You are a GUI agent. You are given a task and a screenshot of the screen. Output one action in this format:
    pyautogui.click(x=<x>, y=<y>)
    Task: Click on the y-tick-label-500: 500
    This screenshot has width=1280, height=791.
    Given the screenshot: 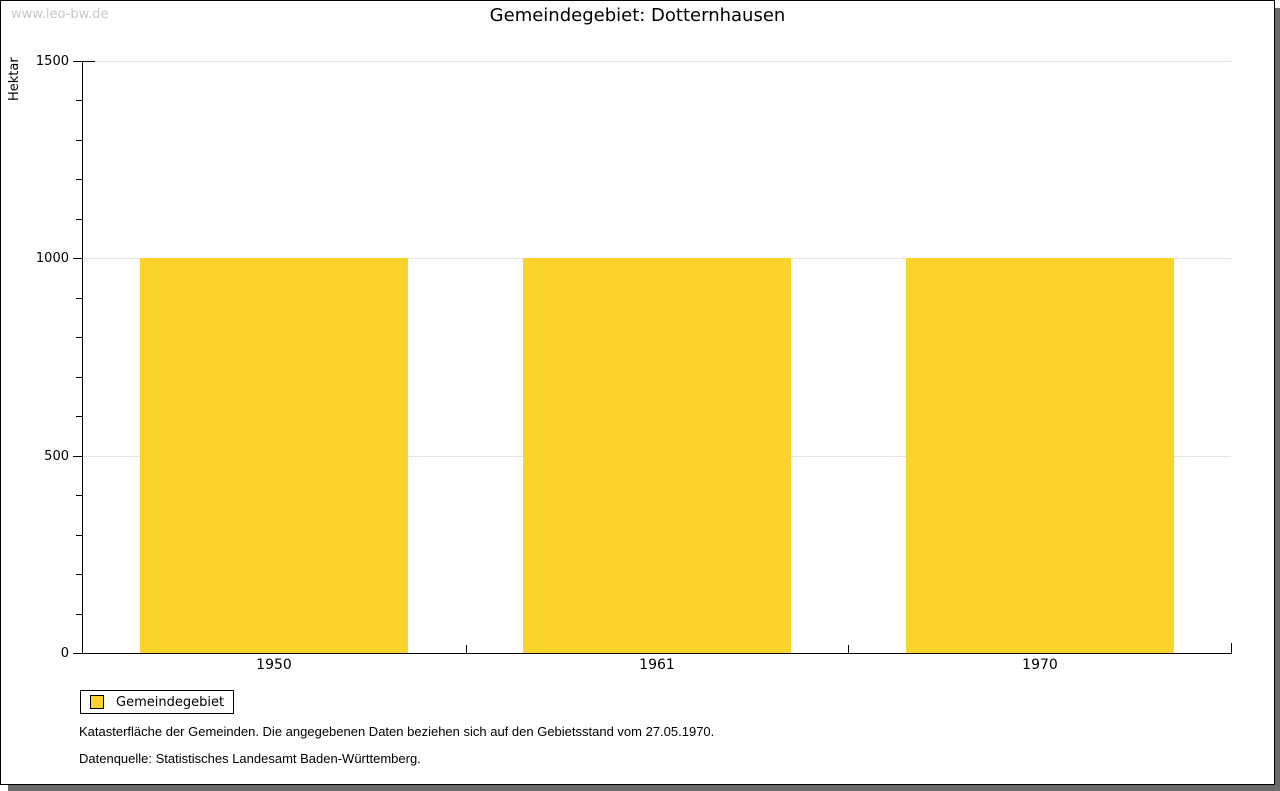 What is the action you would take?
    pyautogui.click(x=56, y=456)
    